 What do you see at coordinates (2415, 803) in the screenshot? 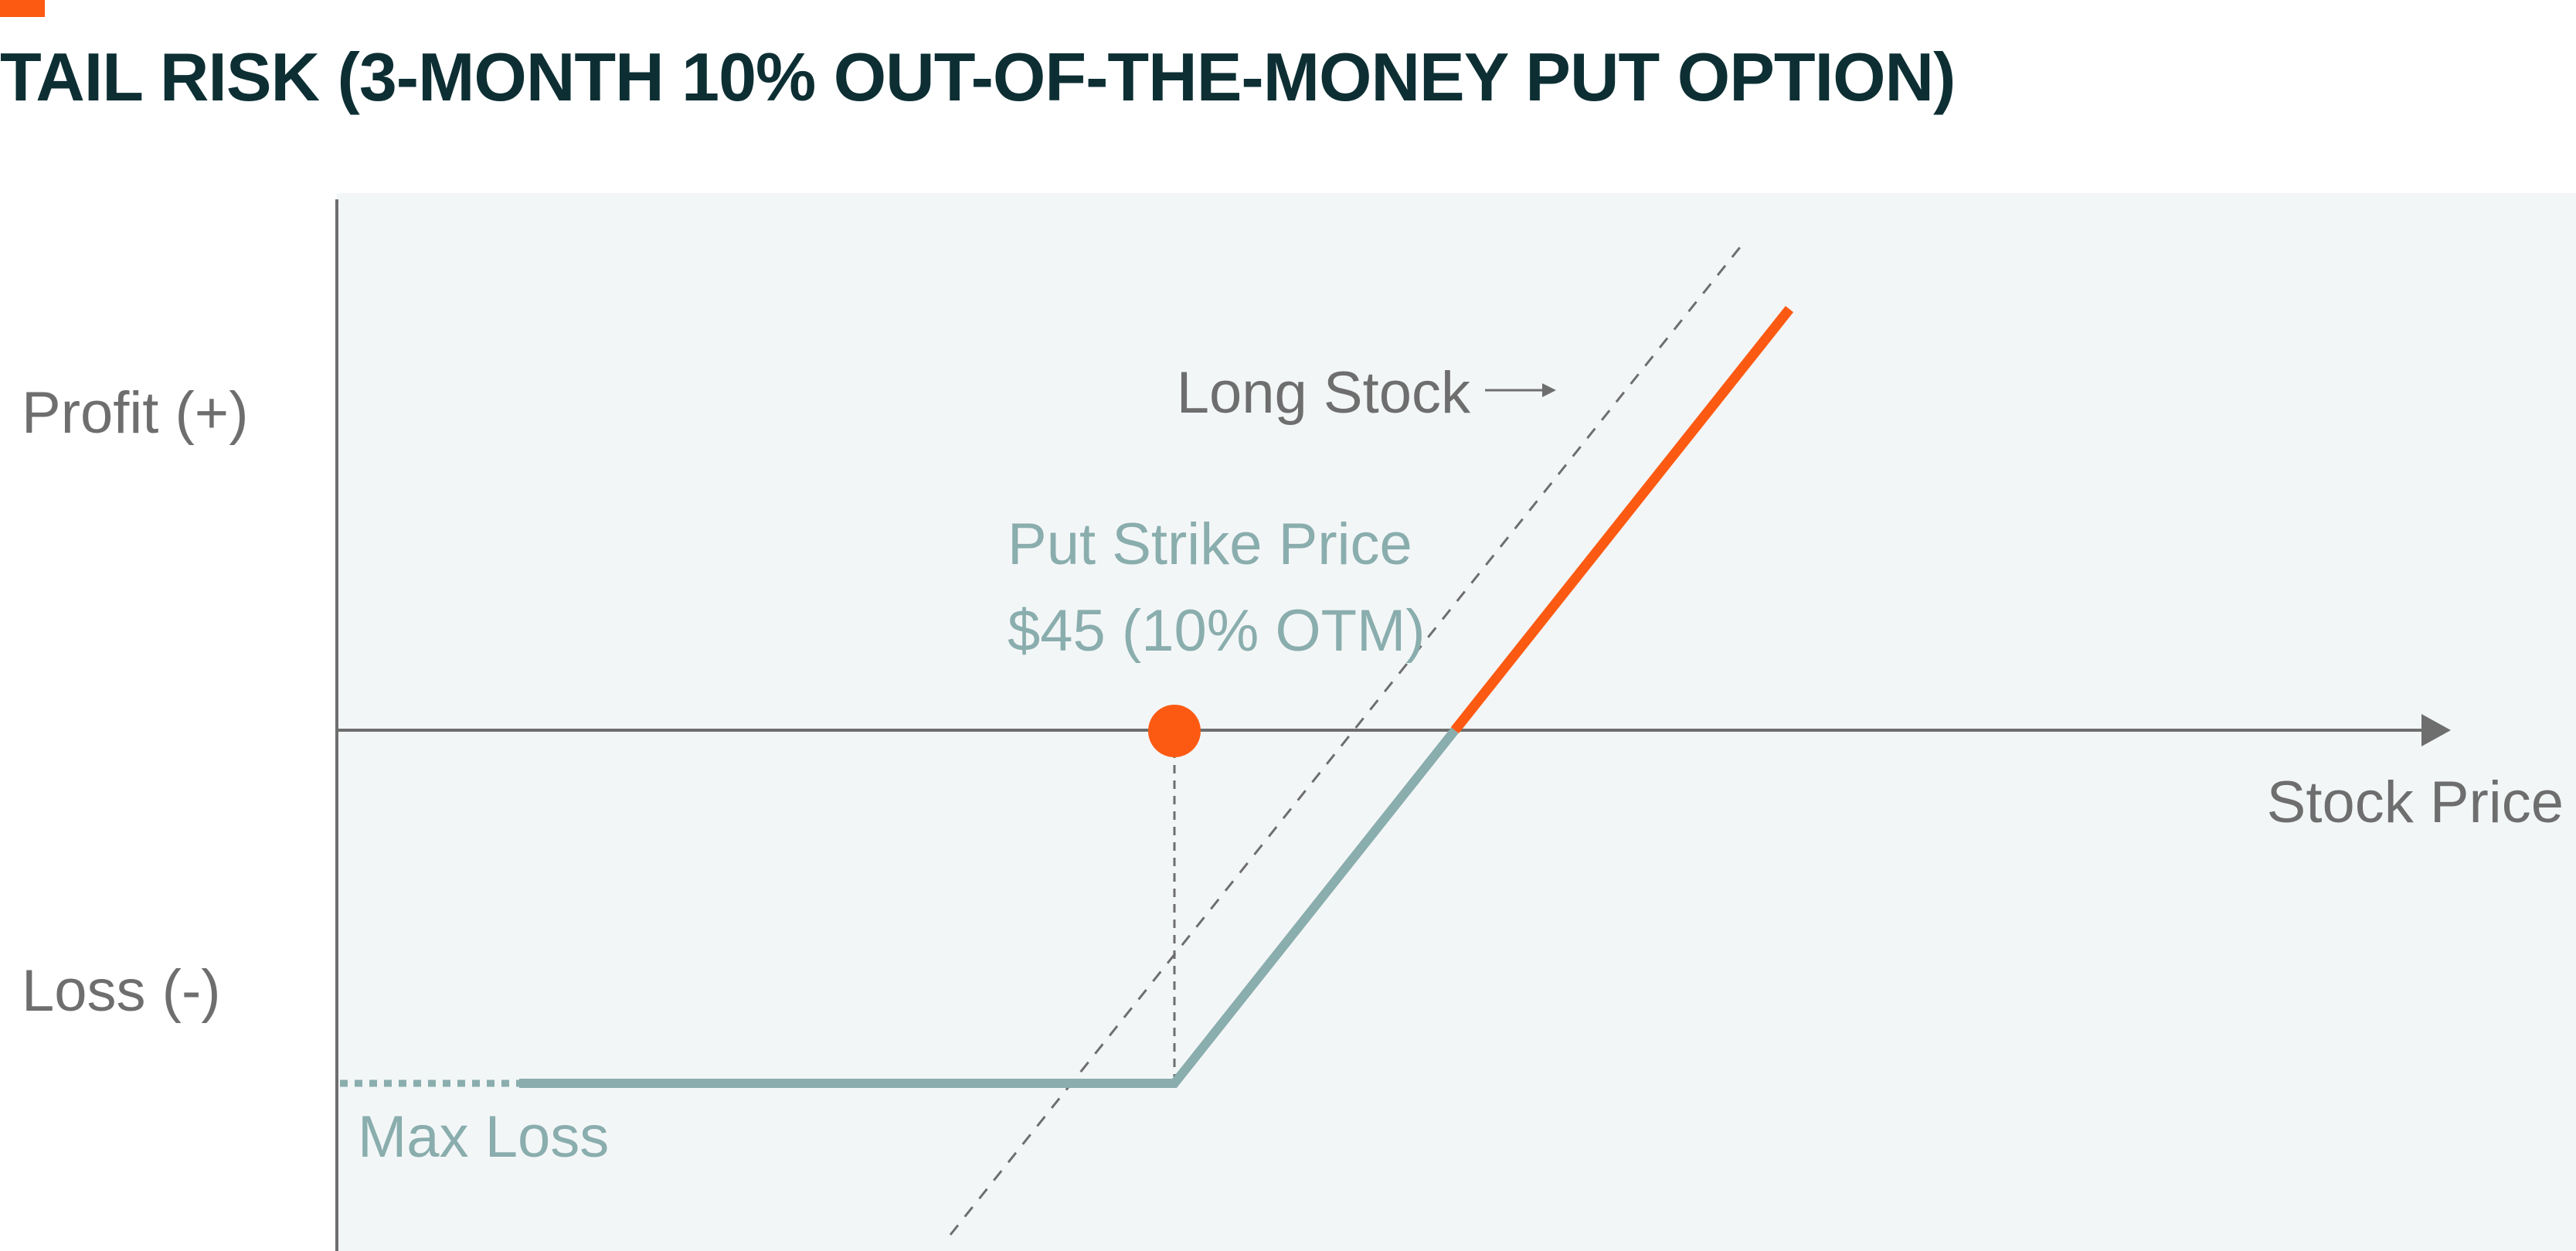
I see `x-axis-label: Stock Price` at bounding box center [2415, 803].